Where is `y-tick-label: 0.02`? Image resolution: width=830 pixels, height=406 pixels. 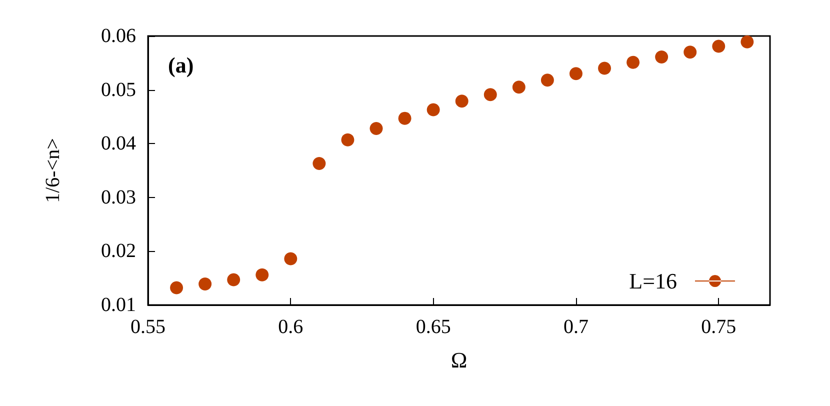
y-tick-label: 0.02 is located at coordinates (118, 251).